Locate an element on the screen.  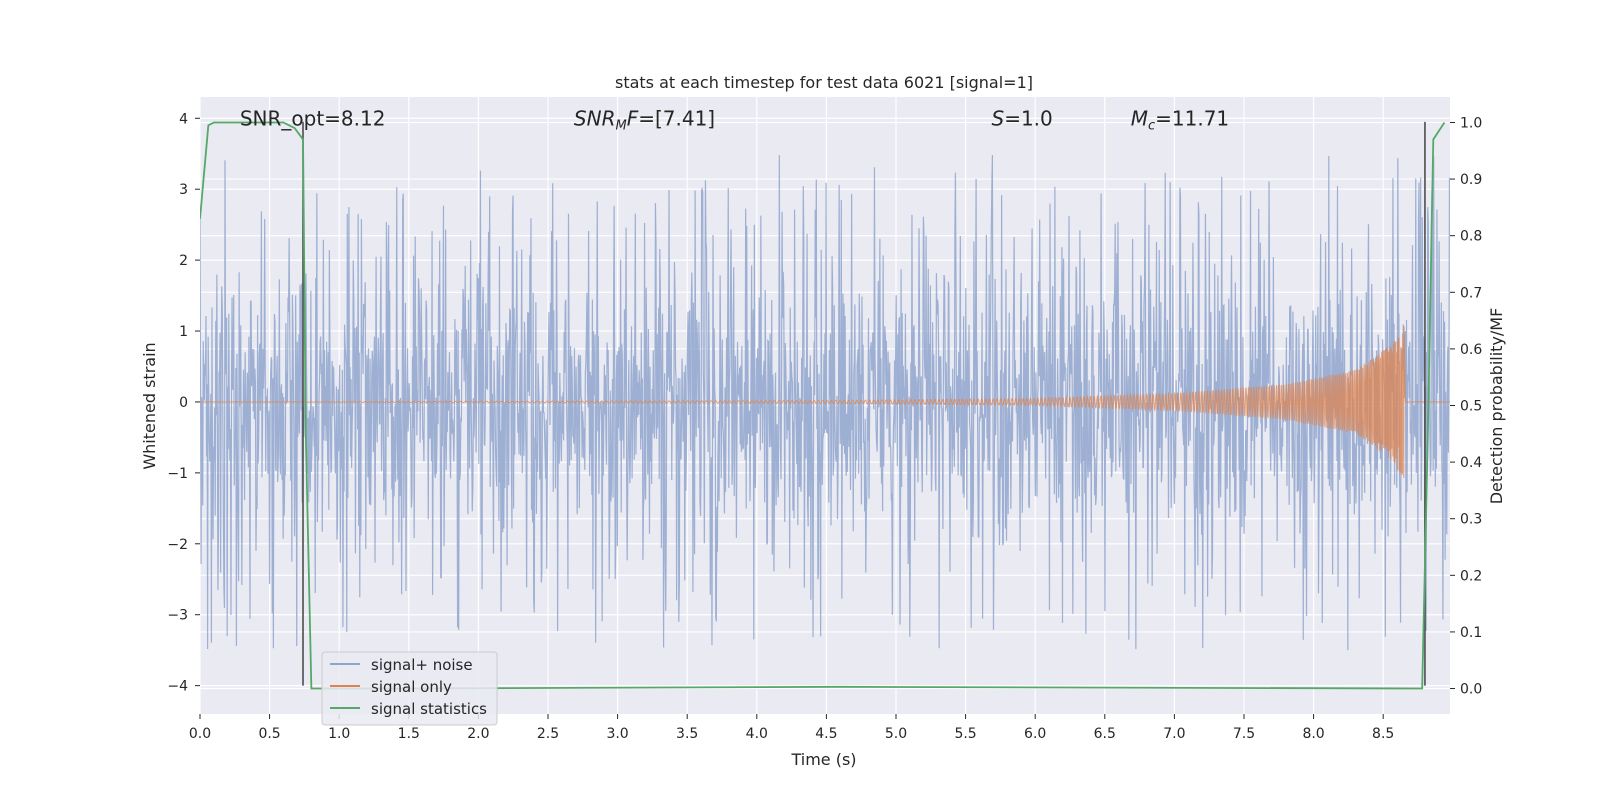
x-tick-label: 4.5 is located at coordinates (826, 734).